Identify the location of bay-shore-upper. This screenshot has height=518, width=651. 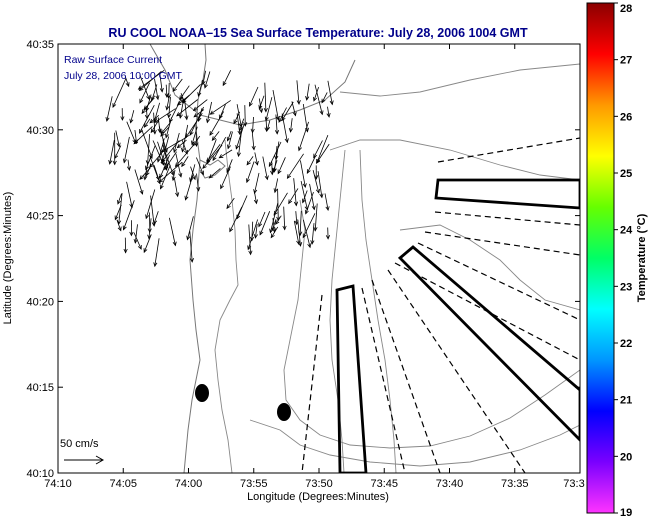
(252, 85).